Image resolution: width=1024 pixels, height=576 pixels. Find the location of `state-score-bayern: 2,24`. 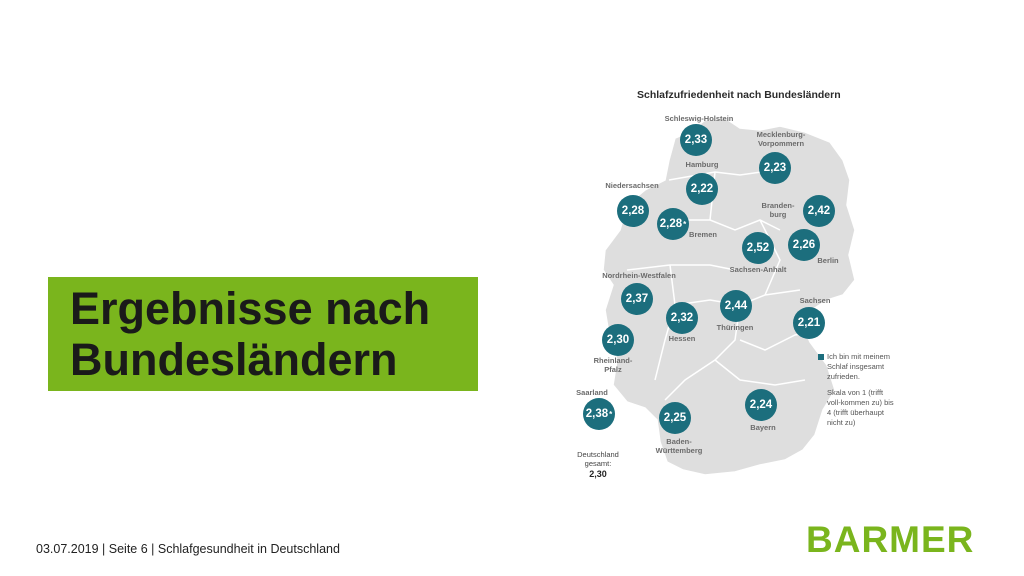

state-score-bayern: 2,24 is located at coordinates (761, 405).